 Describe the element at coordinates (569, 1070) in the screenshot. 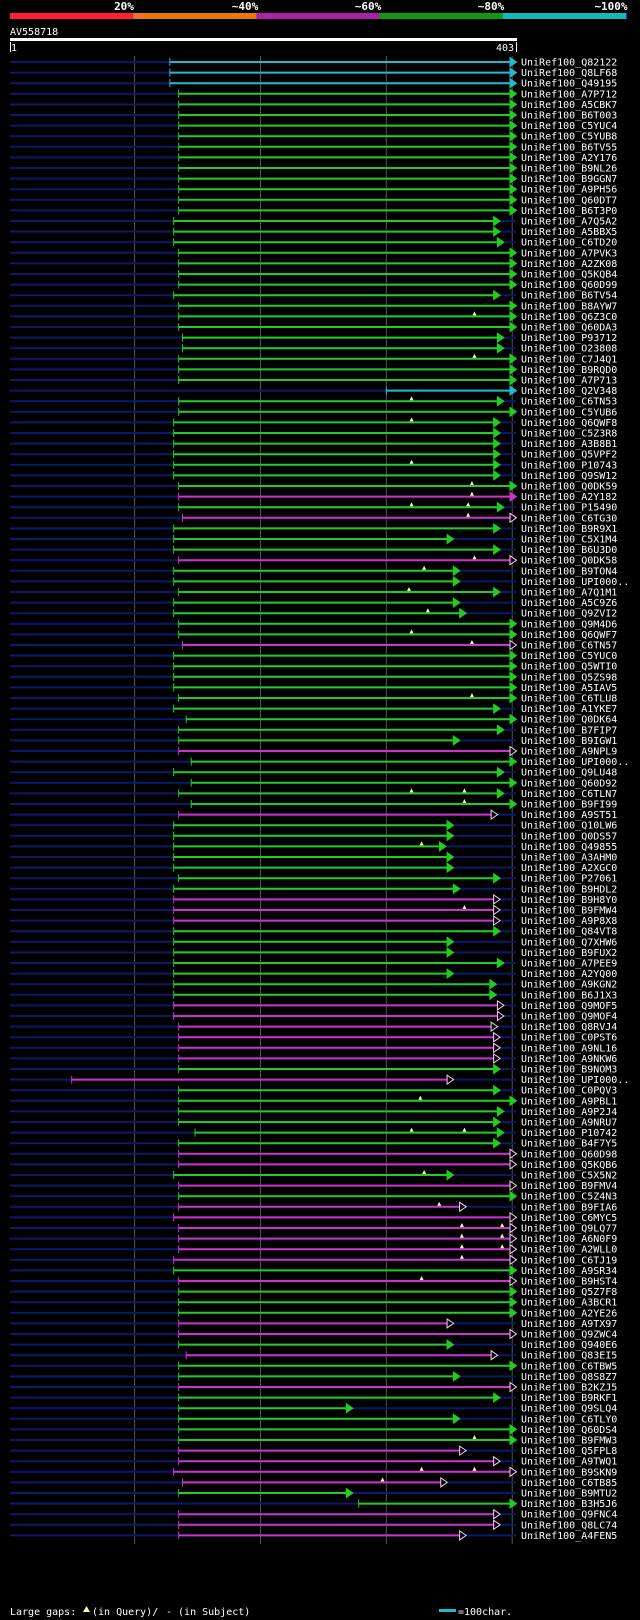

I see `hit-name: UniRef100_B9NOM3` at that location.